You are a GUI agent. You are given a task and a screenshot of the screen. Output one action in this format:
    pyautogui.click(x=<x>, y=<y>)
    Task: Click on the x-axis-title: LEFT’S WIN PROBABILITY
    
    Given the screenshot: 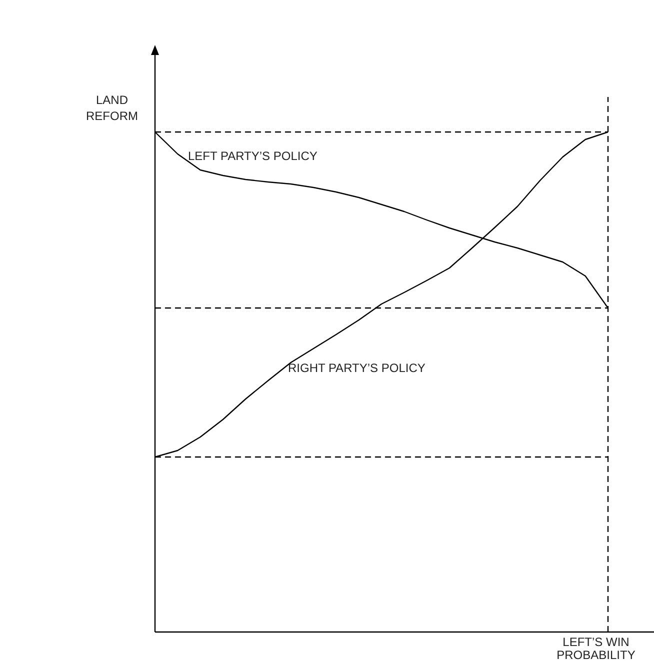 What is the action you would take?
    pyautogui.click(x=596, y=648)
    